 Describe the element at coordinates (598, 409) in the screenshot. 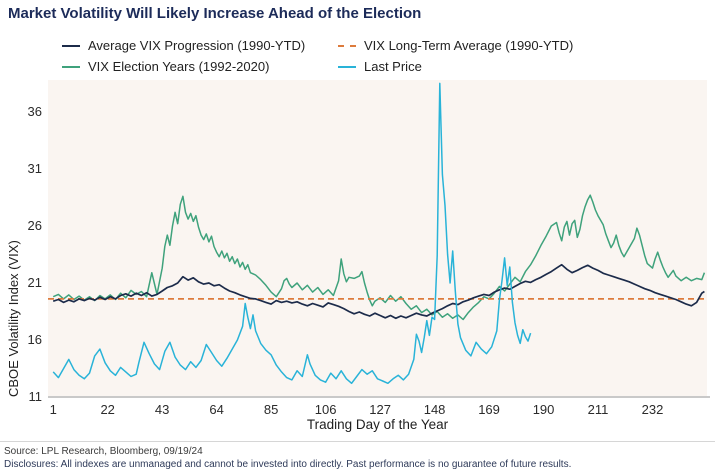

I see `x-tick-label: 211` at that location.